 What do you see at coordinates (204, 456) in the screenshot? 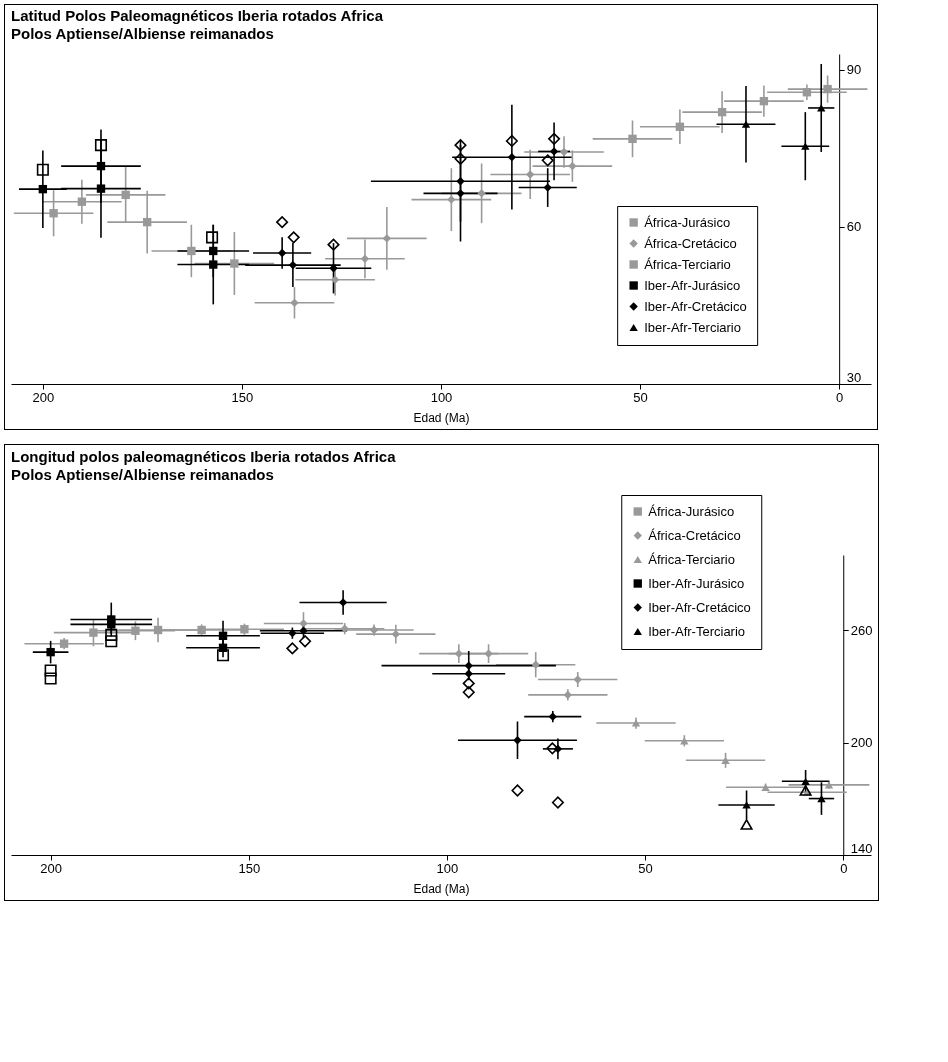
I see `chart-title: Longitud polos paleomagnéticos Iberia rotados Africa` at bounding box center [204, 456].